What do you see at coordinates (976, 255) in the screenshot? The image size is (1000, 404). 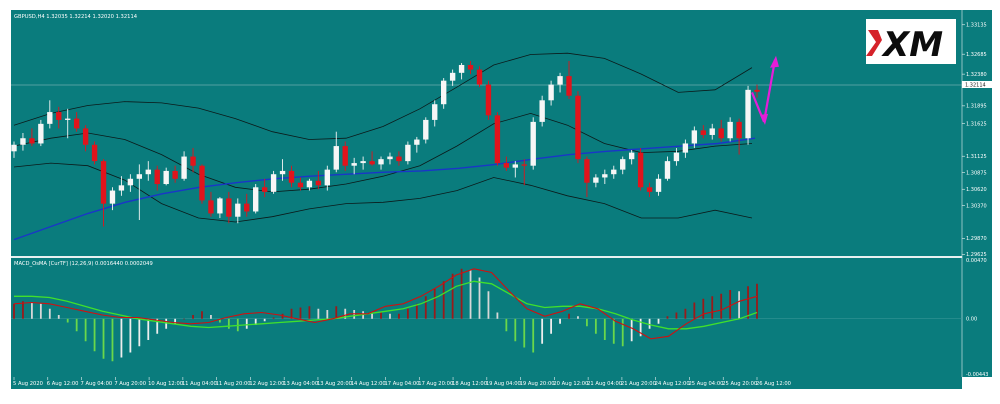 I see `price-tick-label: 1.29625` at bounding box center [976, 255].